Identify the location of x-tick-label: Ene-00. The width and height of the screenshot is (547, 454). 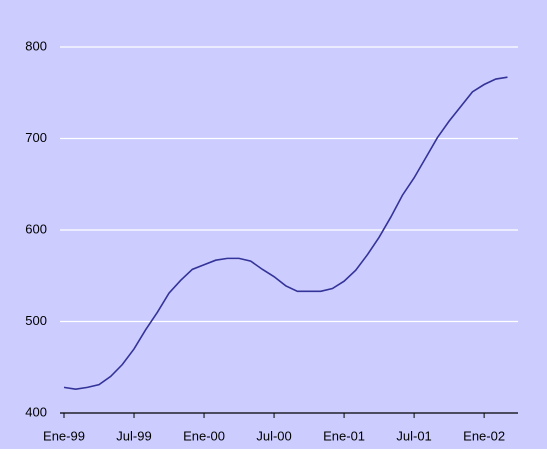
(204, 435).